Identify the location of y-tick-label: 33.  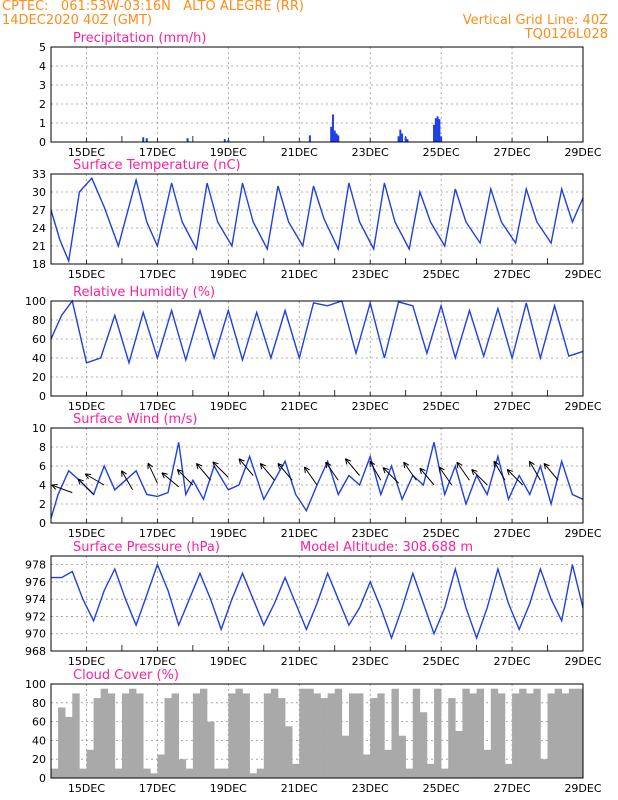
(39, 174).